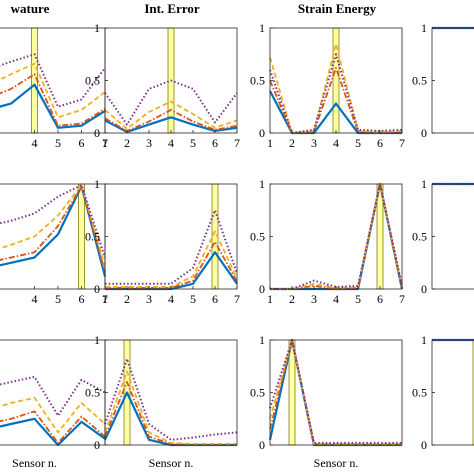 The width and height of the screenshot is (474, 474). I want to click on subplot-2-4: 00.51, so click(443, 236).